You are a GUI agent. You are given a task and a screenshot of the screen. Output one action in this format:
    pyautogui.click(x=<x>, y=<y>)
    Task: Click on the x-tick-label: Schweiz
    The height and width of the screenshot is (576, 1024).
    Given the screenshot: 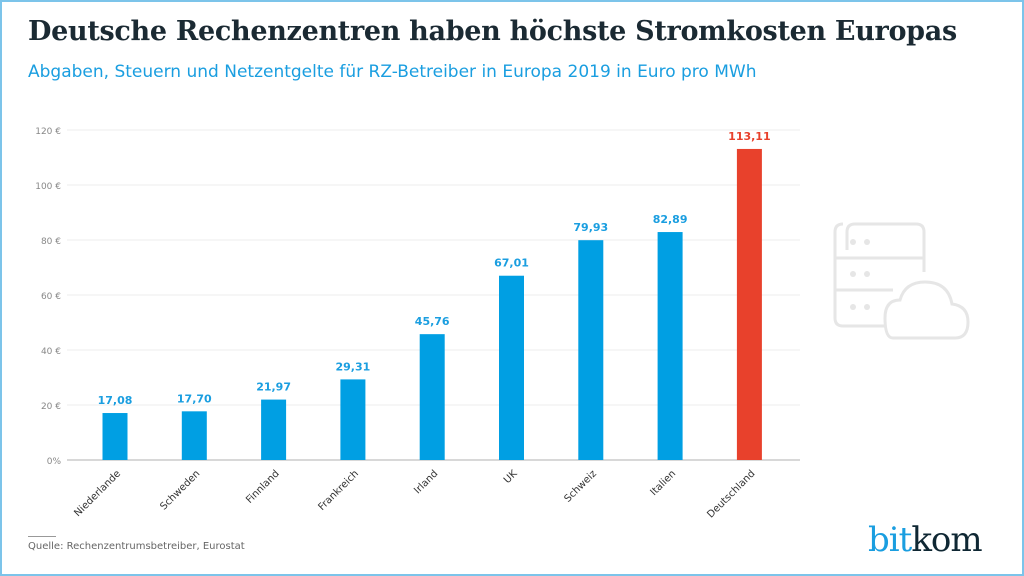 What is the action you would take?
    pyautogui.click(x=580, y=486)
    